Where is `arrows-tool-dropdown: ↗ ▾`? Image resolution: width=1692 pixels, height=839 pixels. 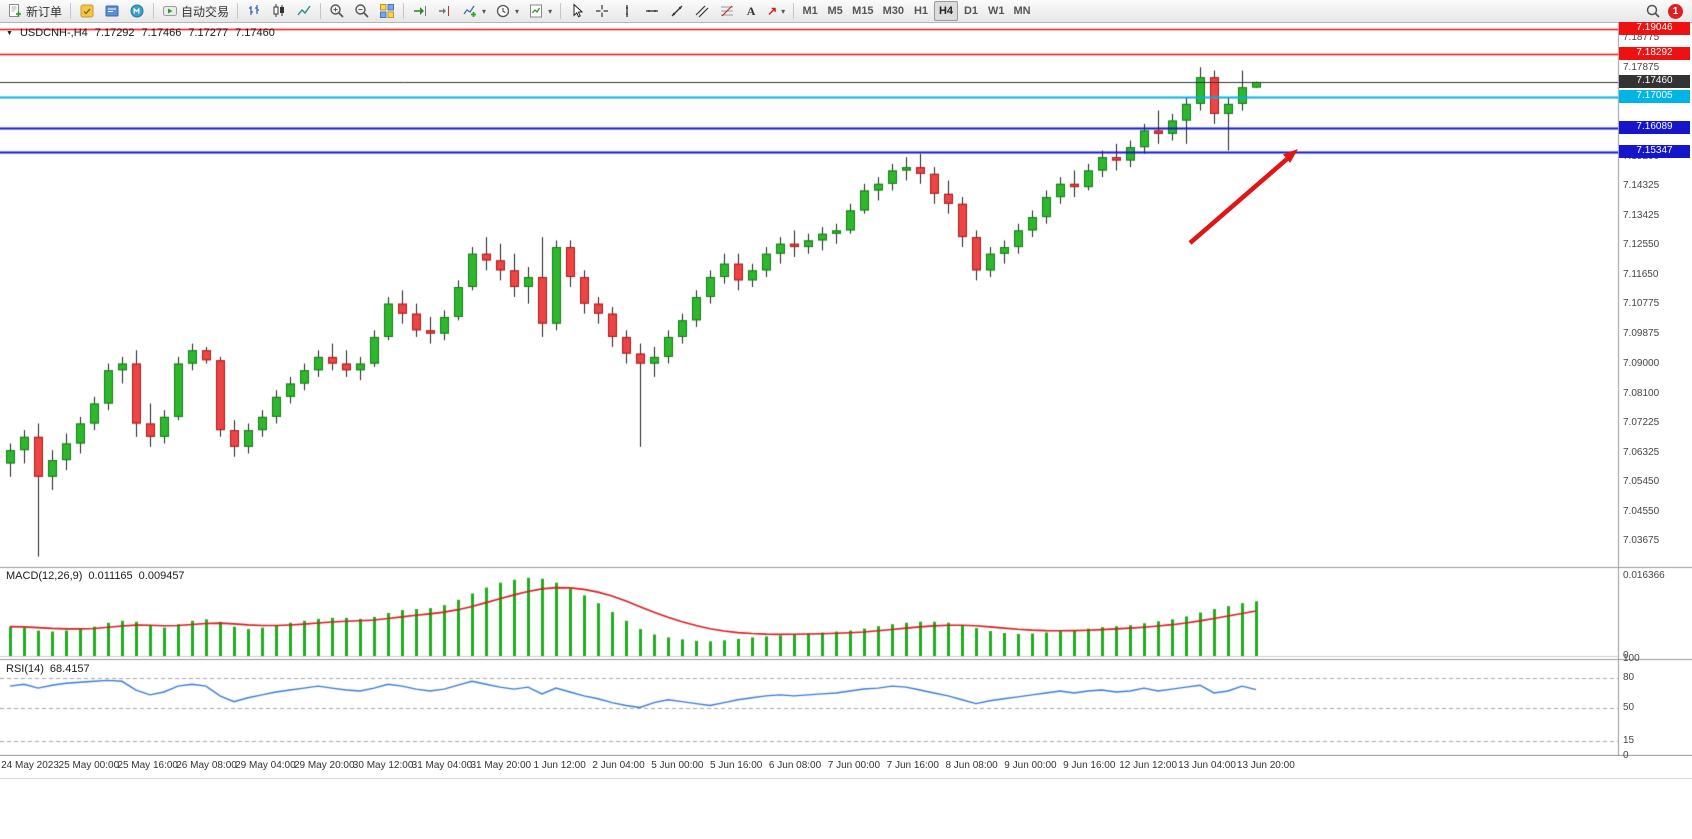
arrows-tool-dropdown: ↗ ▾ is located at coordinates (776, 11).